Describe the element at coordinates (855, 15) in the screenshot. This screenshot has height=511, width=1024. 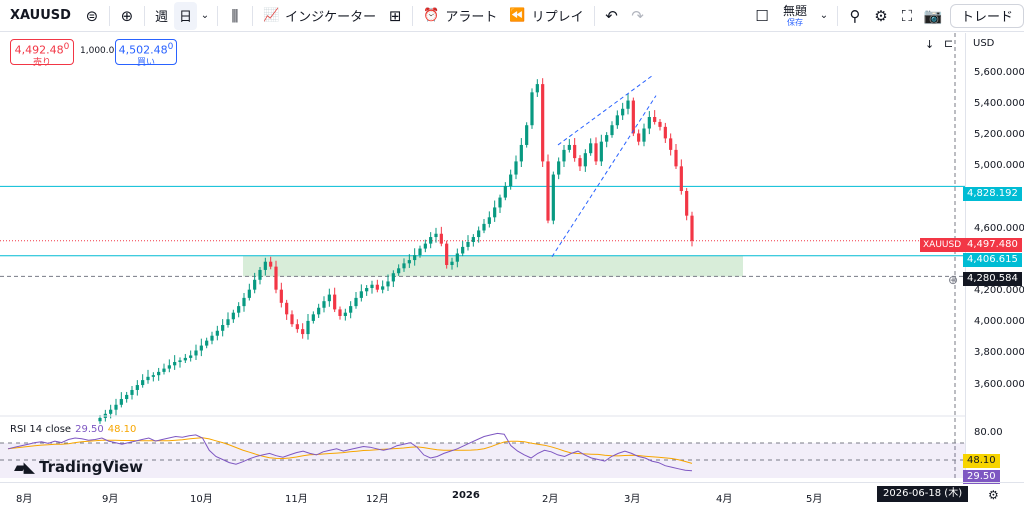
I see `quick-search-icon: ⚲` at that location.